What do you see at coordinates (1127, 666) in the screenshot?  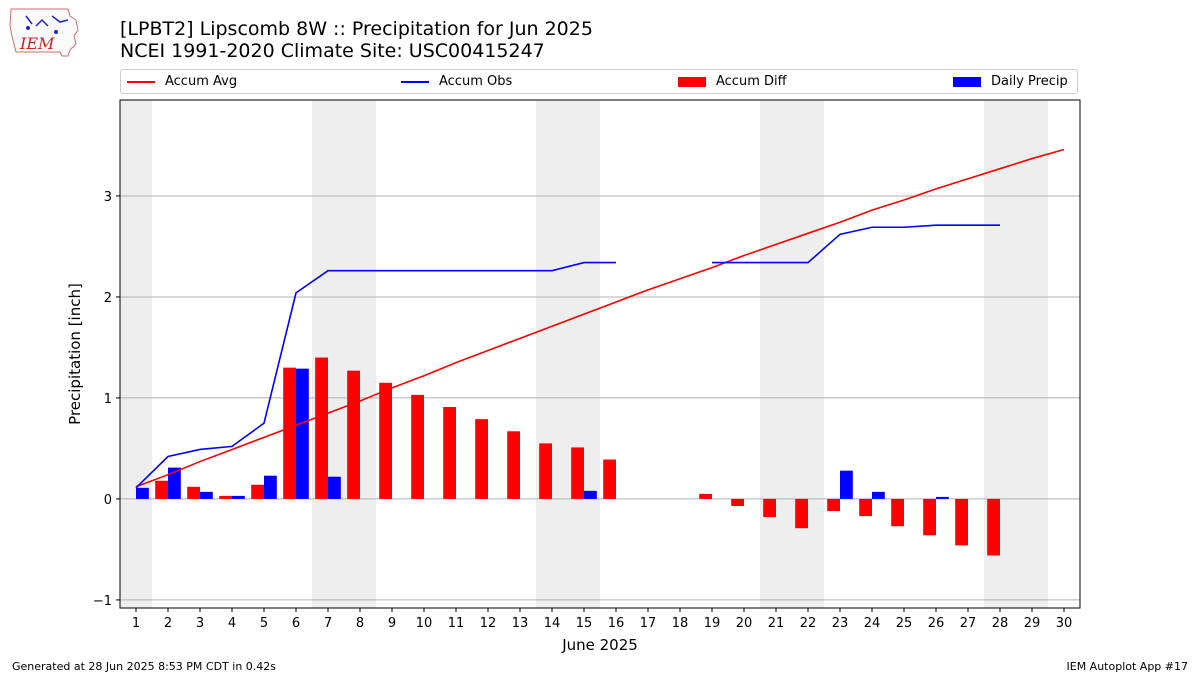 I see `footer-app-label: IEM Autoplot App #17` at bounding box center [1127, 666].